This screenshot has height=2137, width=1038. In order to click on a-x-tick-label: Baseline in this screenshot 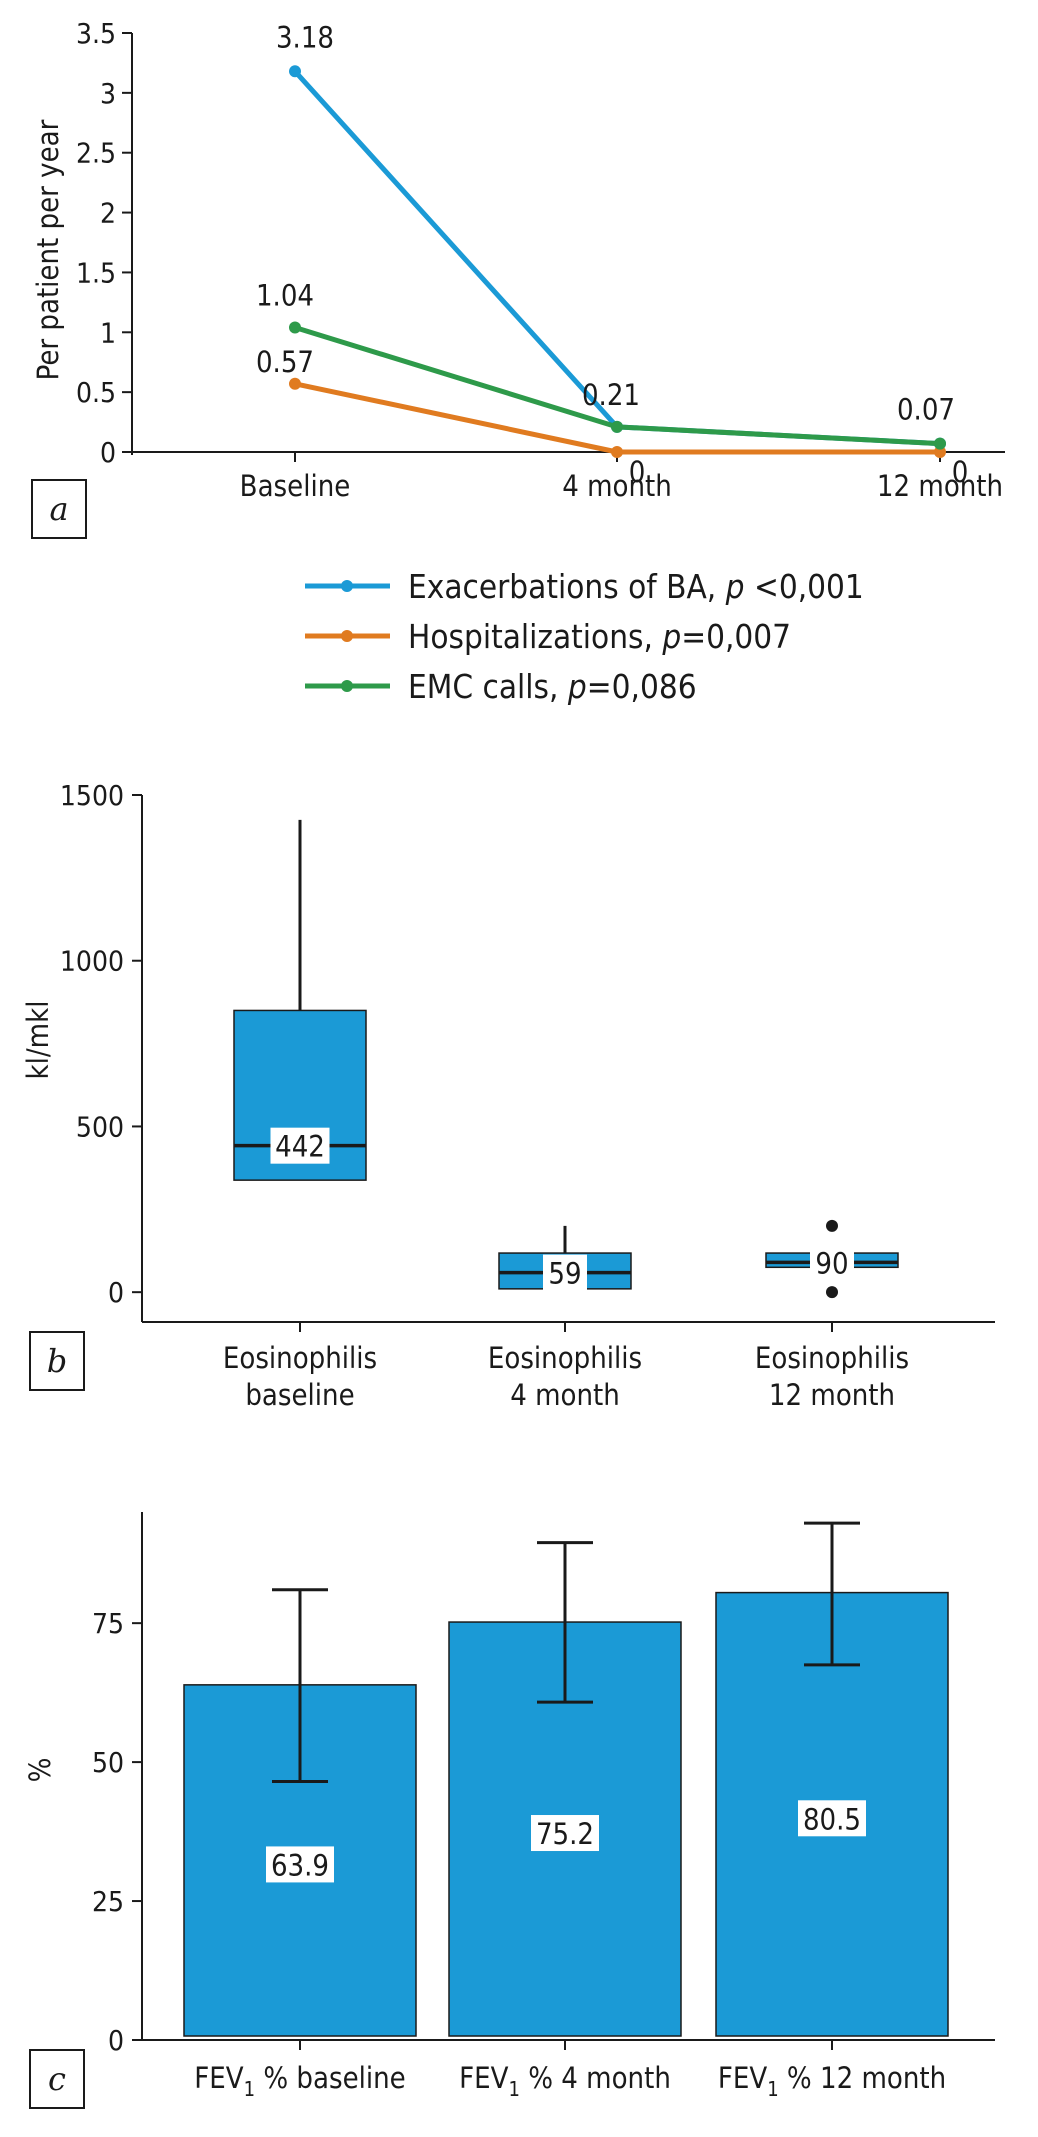, I will do `click(295, 486)`.